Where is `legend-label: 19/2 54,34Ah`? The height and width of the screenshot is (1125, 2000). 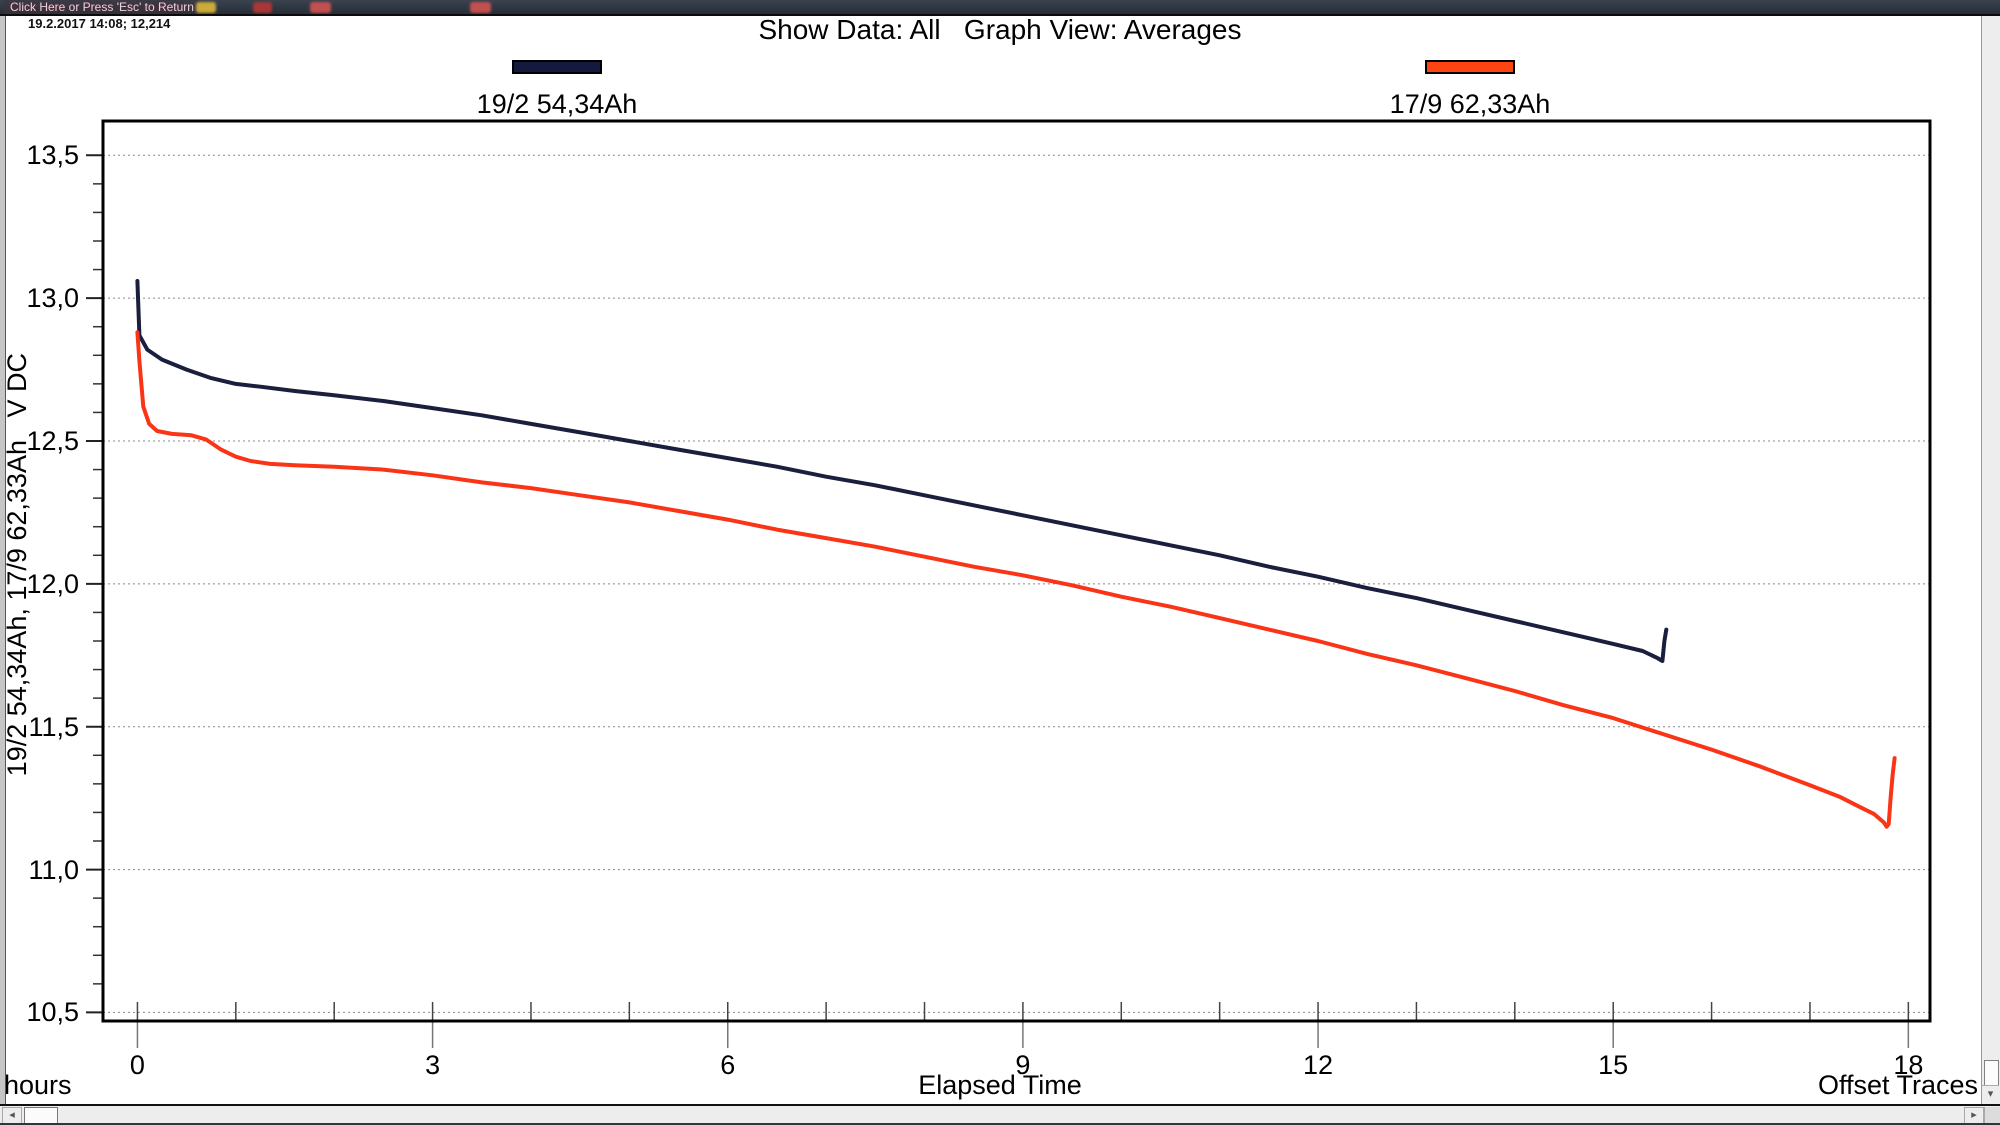 legend-label: 19/2 54,34Ah is located at coordinates (557, 104).